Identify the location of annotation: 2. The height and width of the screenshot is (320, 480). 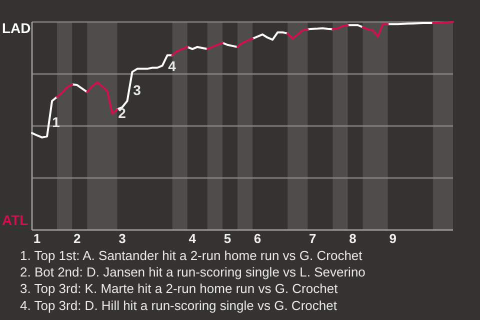
(122, 112).